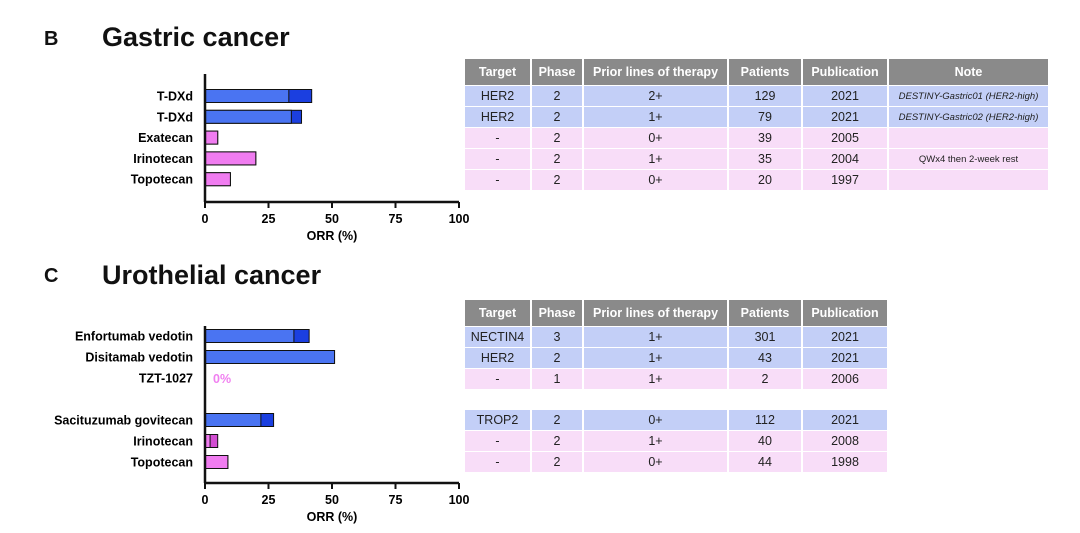 Image resolution: width=1080 pixels, height=533 pixels. Describe the element at coordinates (557, 379) in the screenshot. I see `table-cell: 1` at that location.